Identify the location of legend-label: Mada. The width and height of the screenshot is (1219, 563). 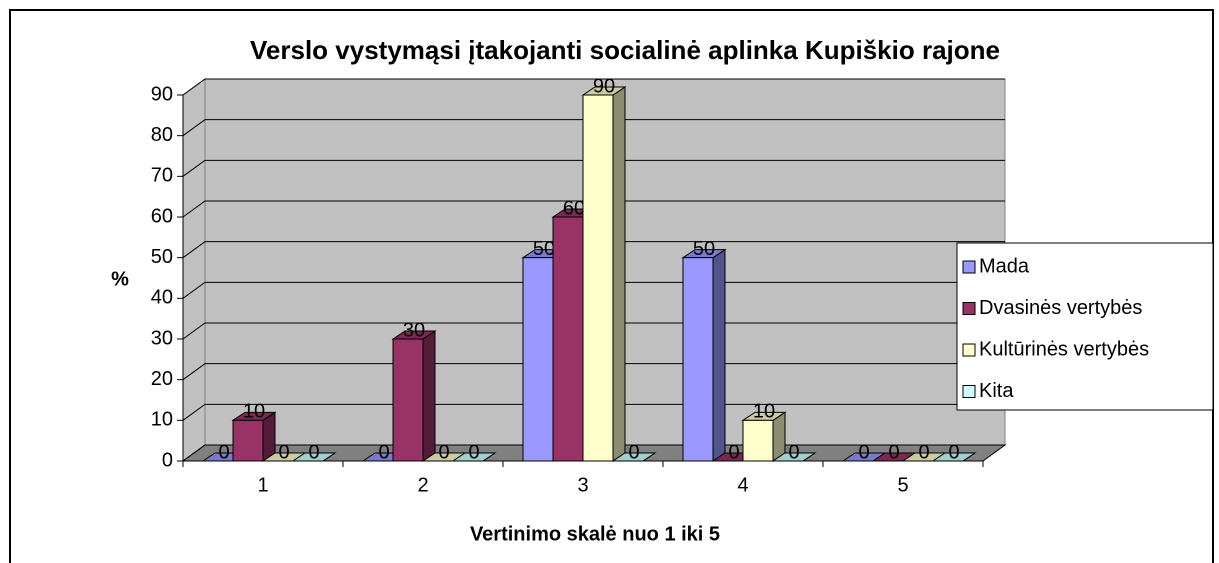
(1004, 266).